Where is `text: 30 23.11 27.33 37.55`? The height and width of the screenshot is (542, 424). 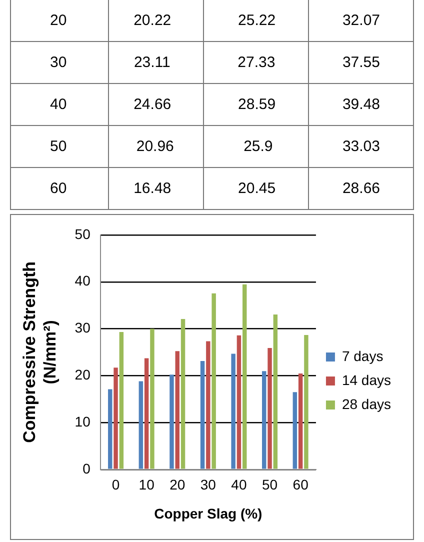
text: 30 23.11 27.33 37.55 is located at coordinates (215, 63).